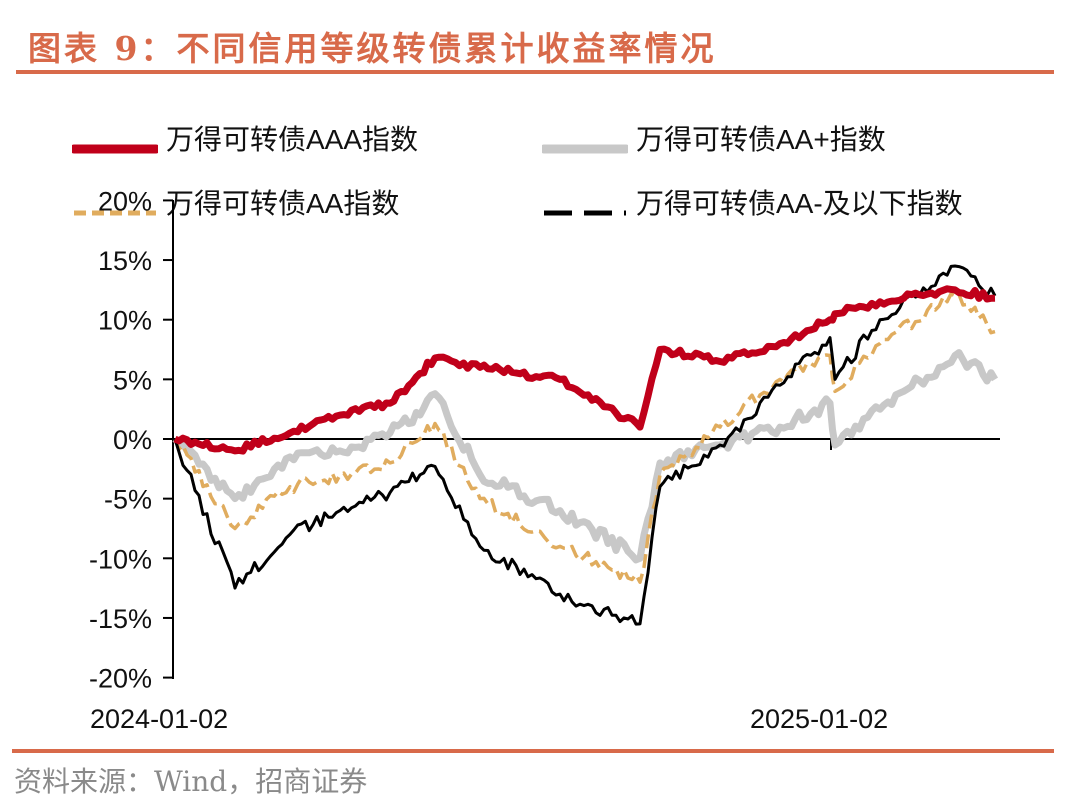  What do you see at coordinates (115, 142) in the screenshot?
I see `legend-swatch-aaa-icon` at bounding box center [115, 142].